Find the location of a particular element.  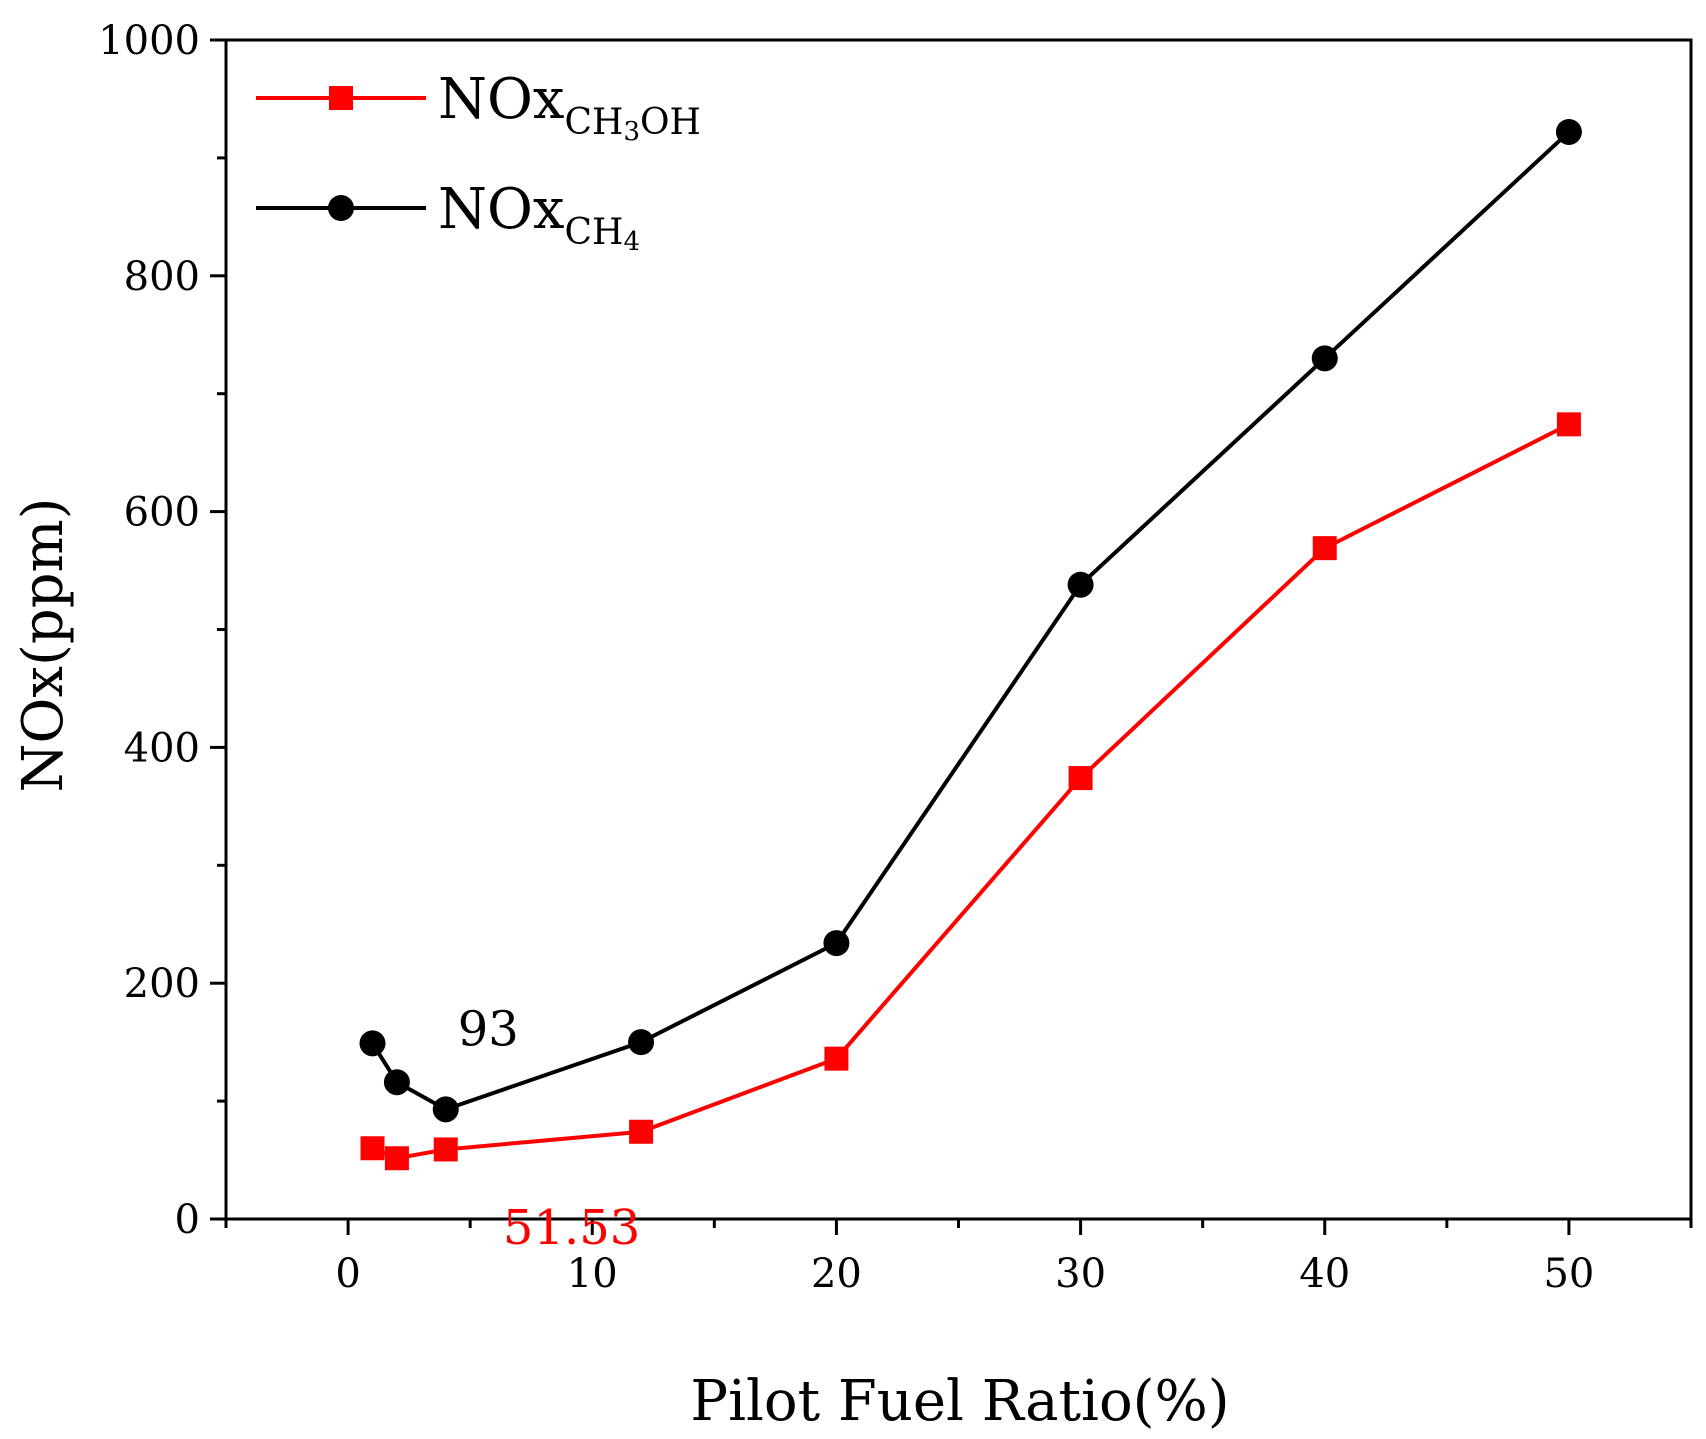

x-tick-label: 40 is located at coordinates (1324, 1274).